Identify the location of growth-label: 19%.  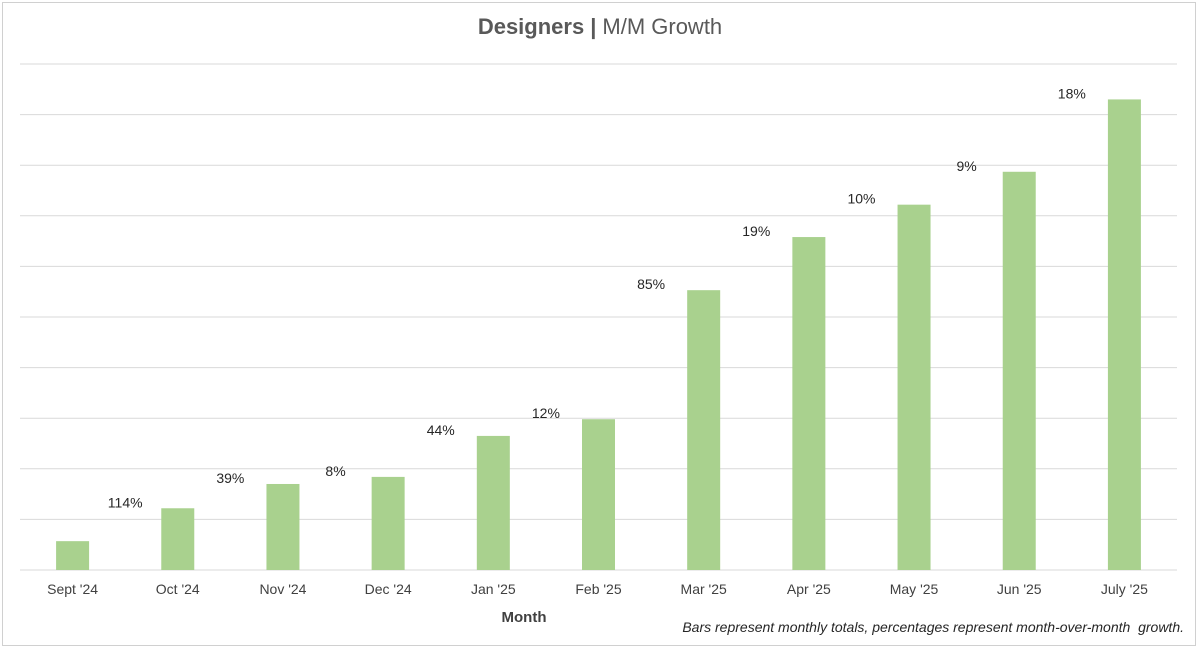
(756, 231).